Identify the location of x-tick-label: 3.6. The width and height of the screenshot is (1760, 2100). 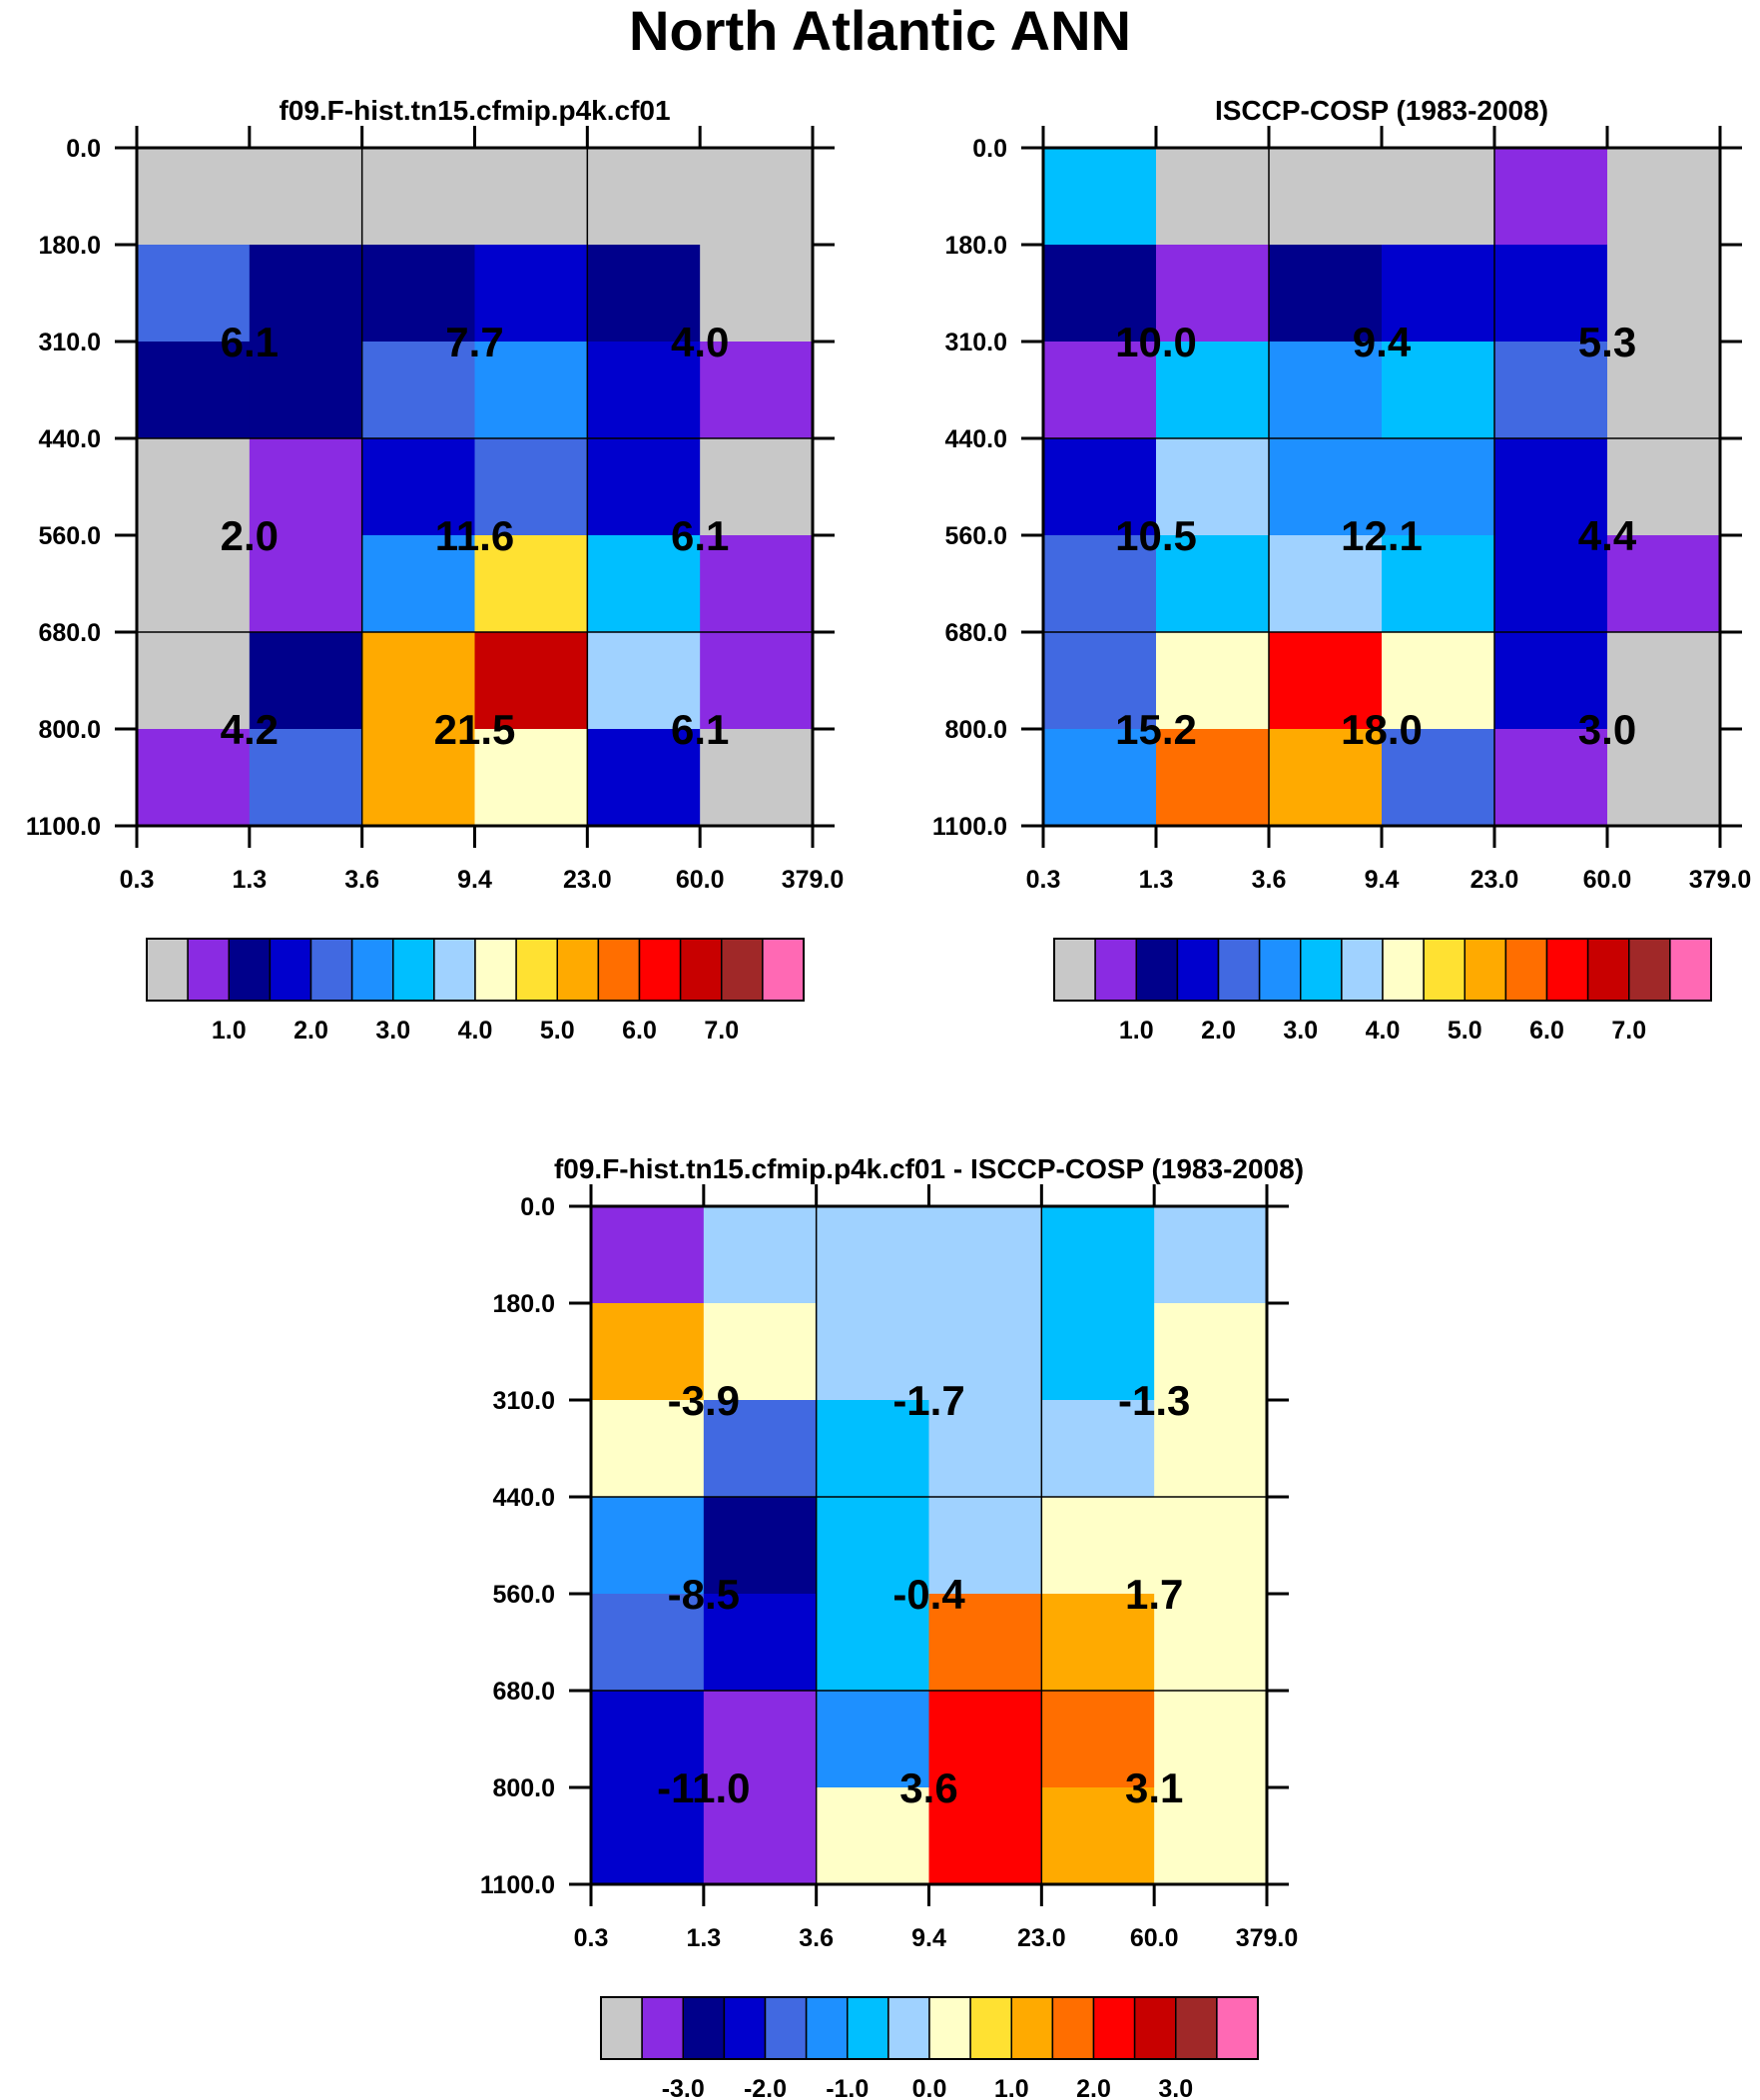
(361, 880).